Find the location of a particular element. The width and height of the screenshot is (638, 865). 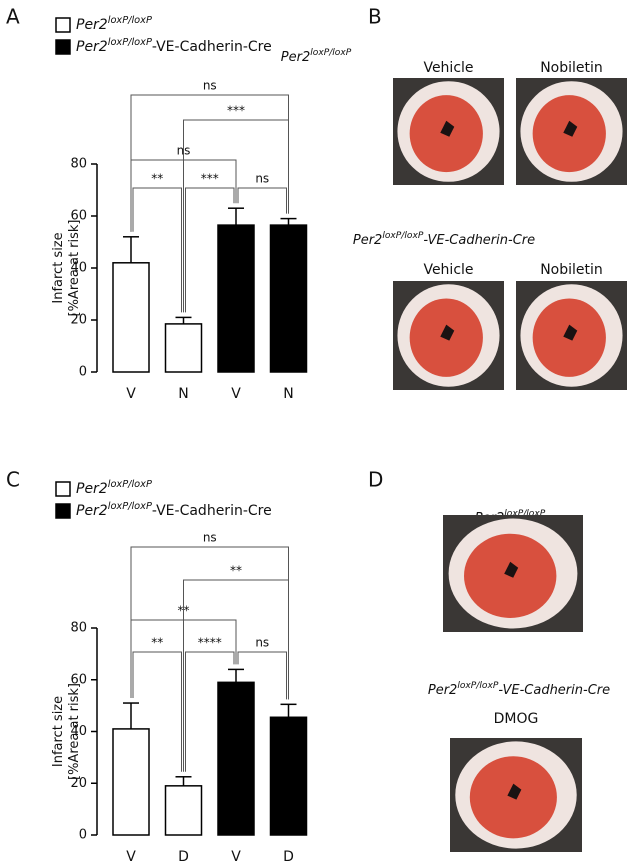

legend-label: Per2loxP/loxP-VE-Cadherin-Cre is located at coordinates (174, 46).